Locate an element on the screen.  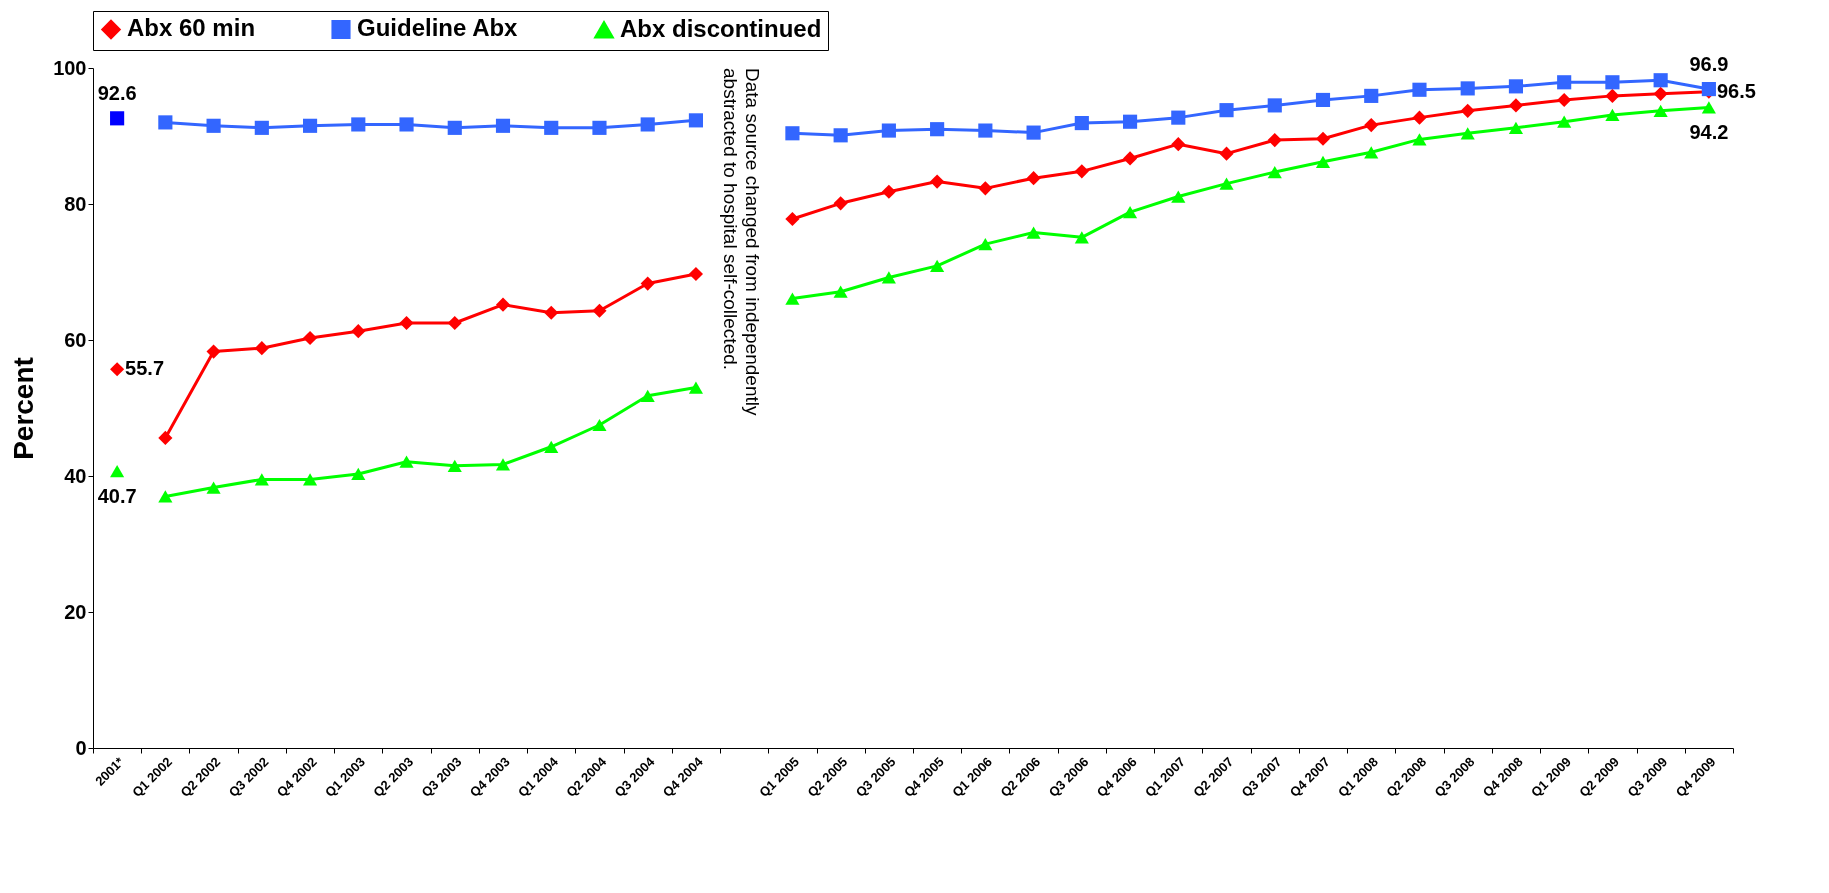
y-axis-title: Percent is located at coordinates (24, 408).